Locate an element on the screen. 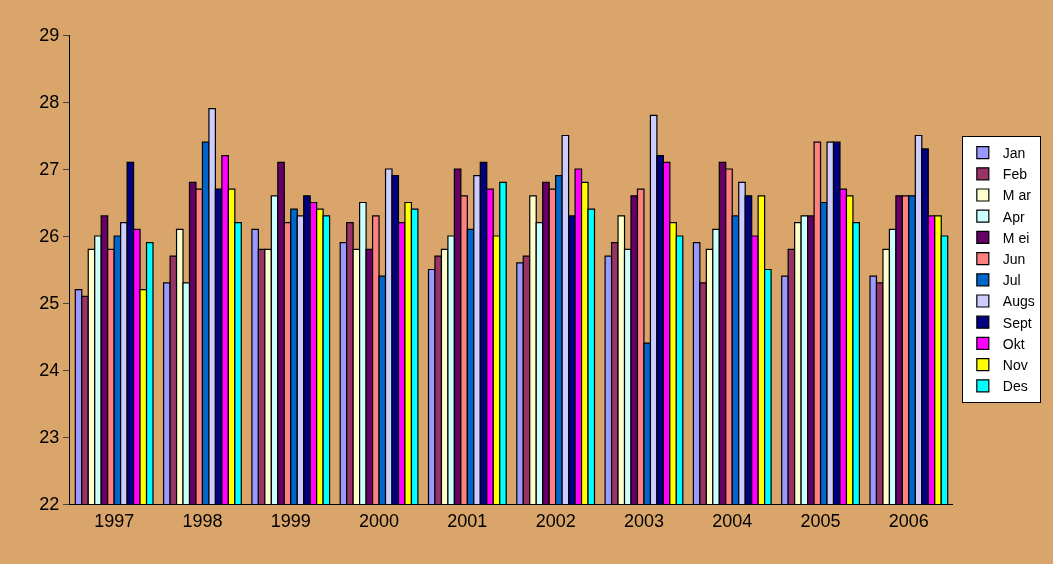 This screenshot has height=564, width=1053. legend-label: Jul is located at coordinates (1011, 280).